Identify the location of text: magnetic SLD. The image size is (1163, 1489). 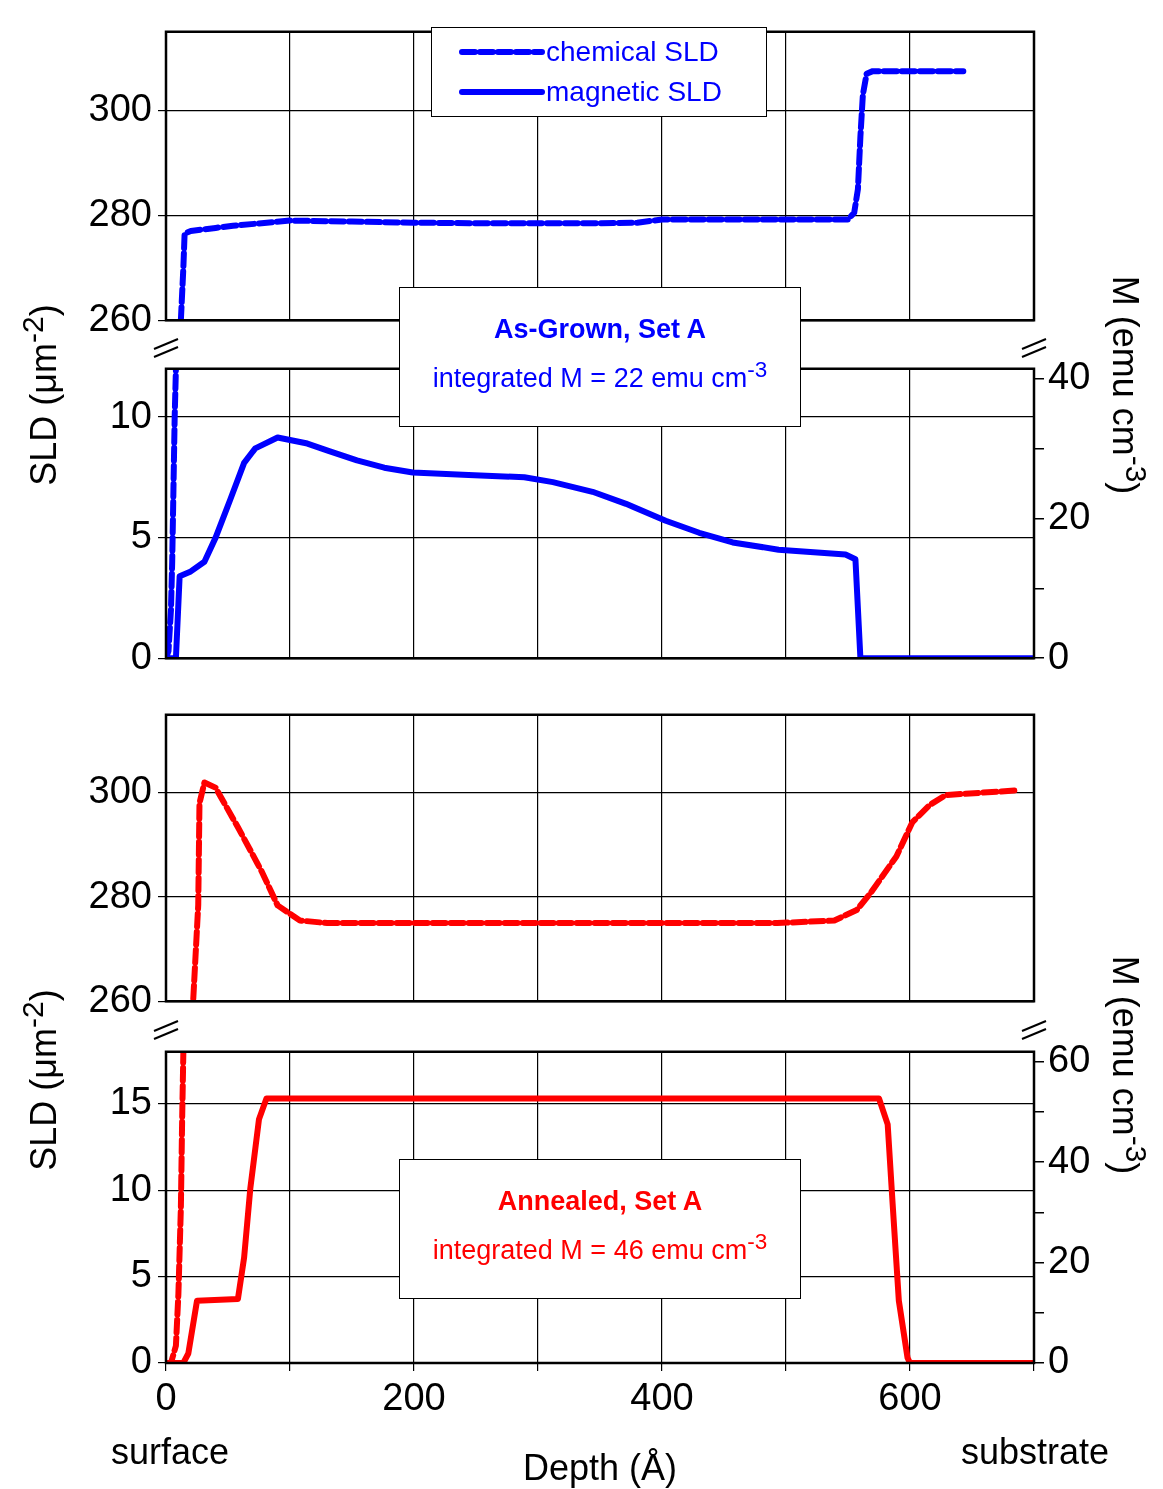
(634, 92).